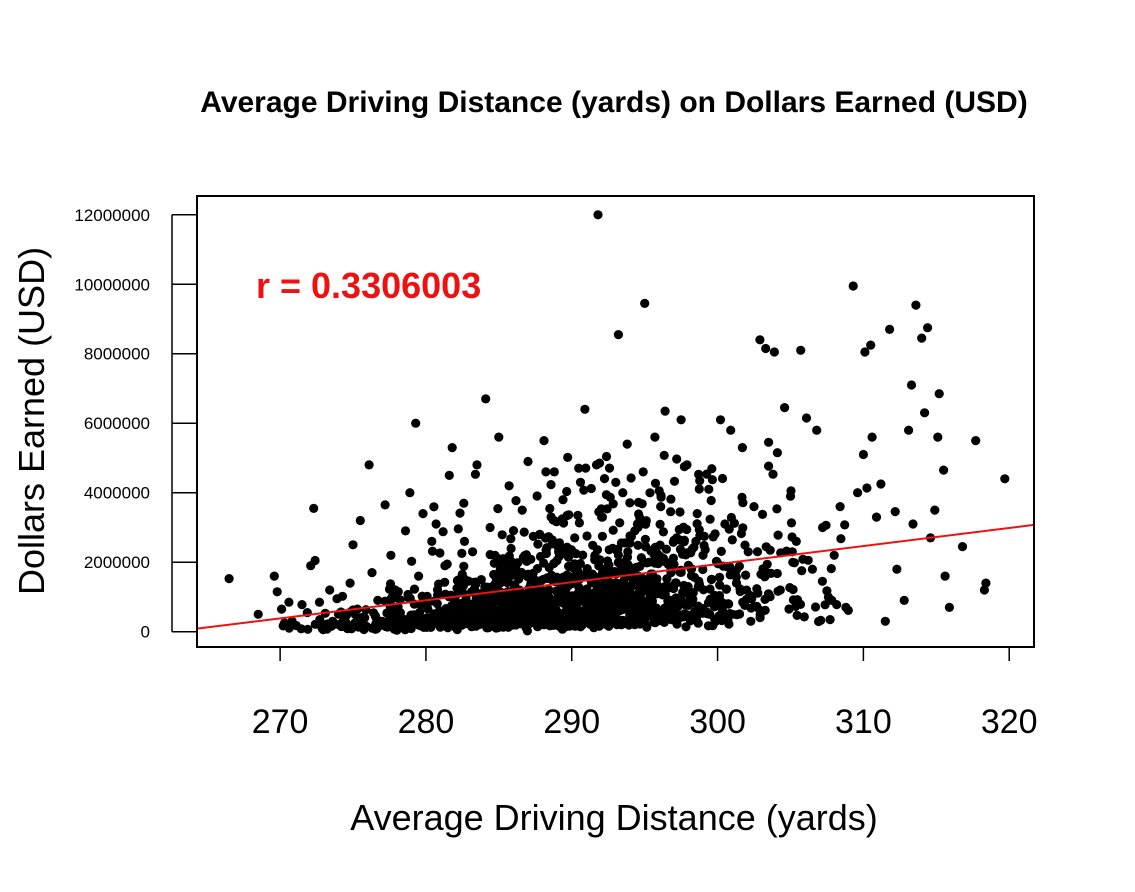 The height and width of the screenshot is (892, 1135). What do you see at coordinates (614, 817) in the screenshot?
I see `x-axis-label: Average Driving Distance (yards)` at bounding box center [614, 817].